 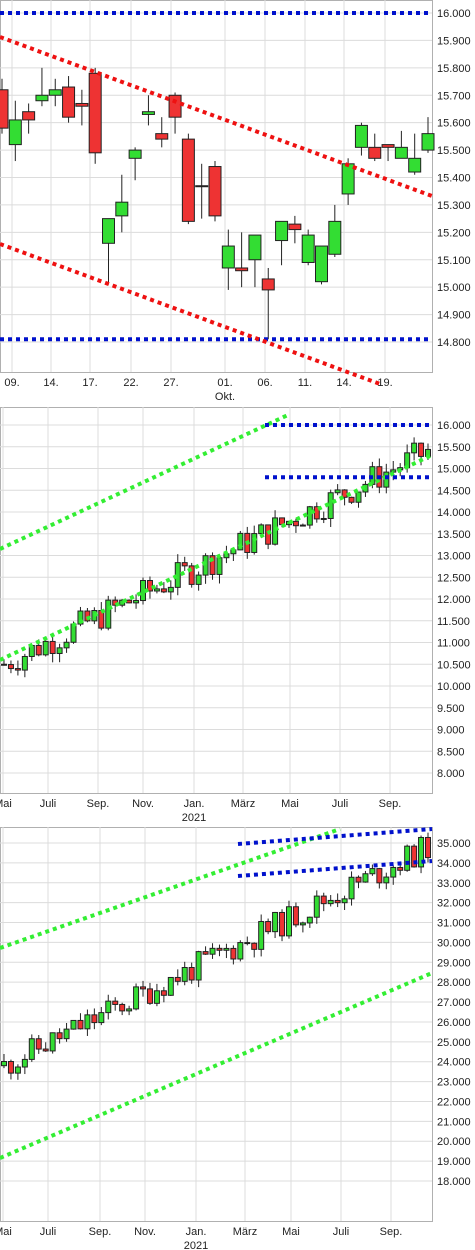 What do you see at coordinates (454, 426) in the screenshot?
I see `y-tick-label: 16.000` at bounding box center [454, 426].